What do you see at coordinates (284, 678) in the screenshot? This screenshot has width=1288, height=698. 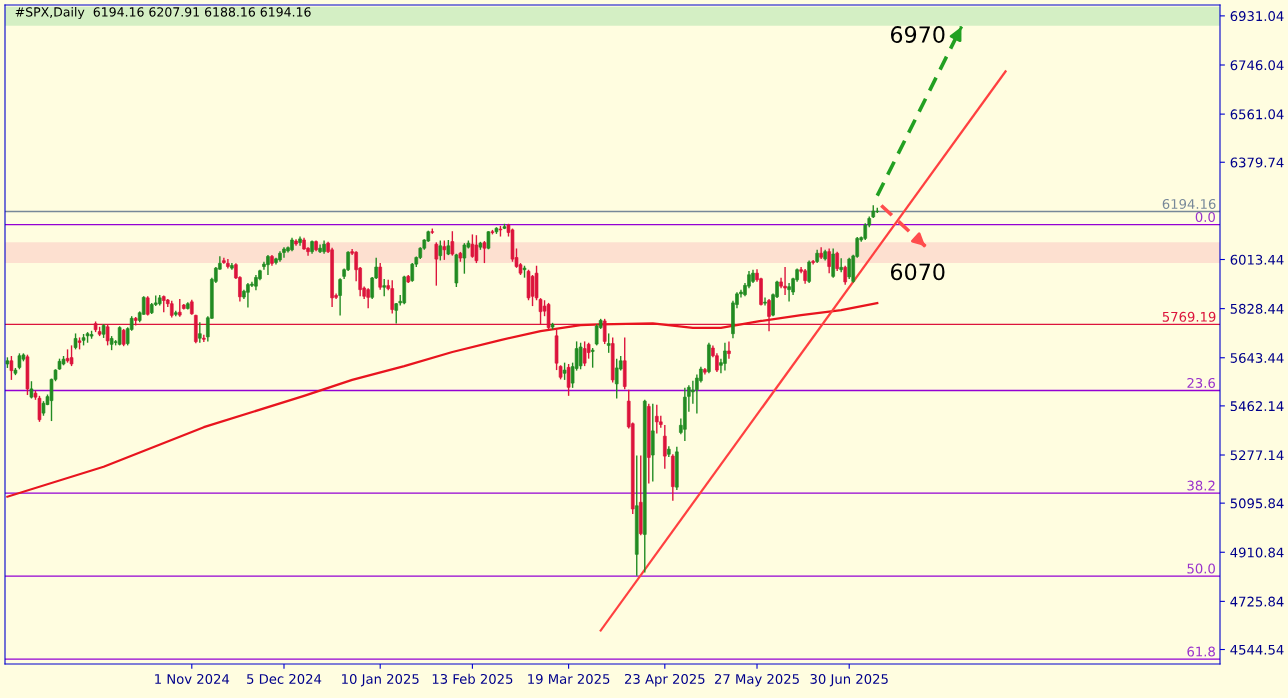 I see `x-tick-label: 5 Dec 2024` at bounding box center [284, 678].